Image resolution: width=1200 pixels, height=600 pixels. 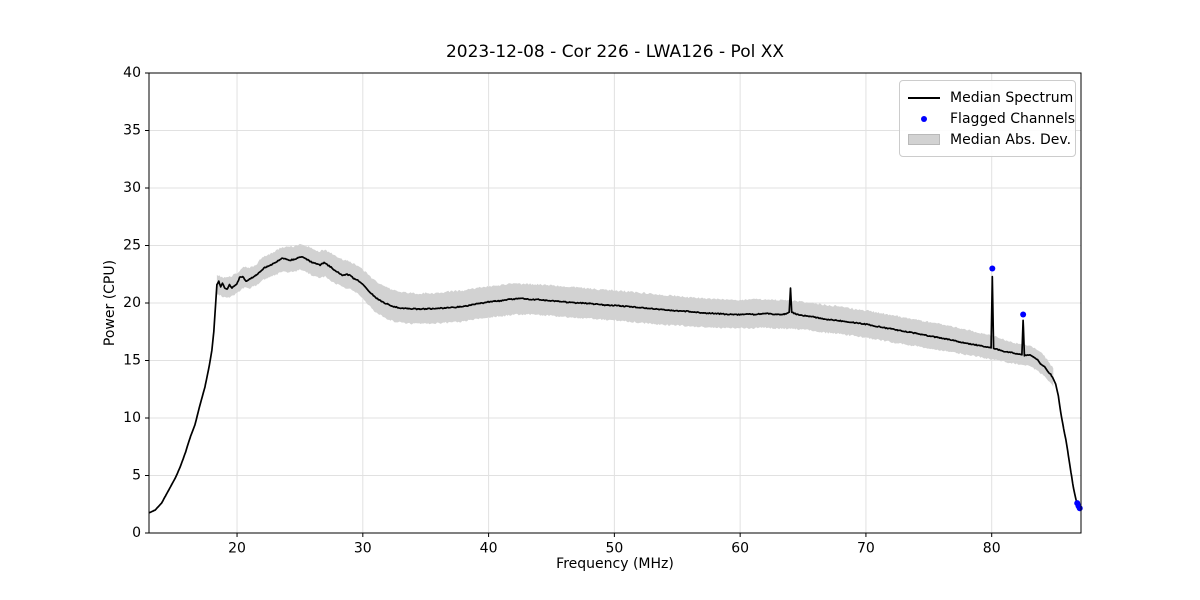 I want to click on x-tick-label: 60, so click(x=740, y=549).